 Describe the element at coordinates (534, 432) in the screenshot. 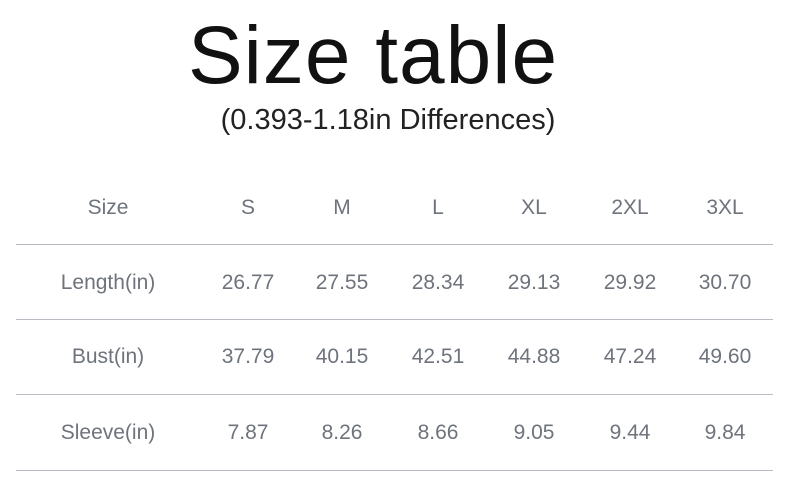

I see `table-cell: 9.05` at that location.